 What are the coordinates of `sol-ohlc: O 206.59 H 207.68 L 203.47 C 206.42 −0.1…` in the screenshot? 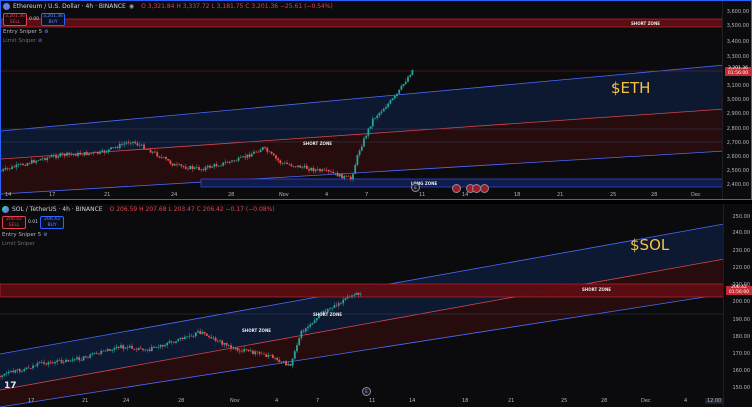 It's located at (192, 209).